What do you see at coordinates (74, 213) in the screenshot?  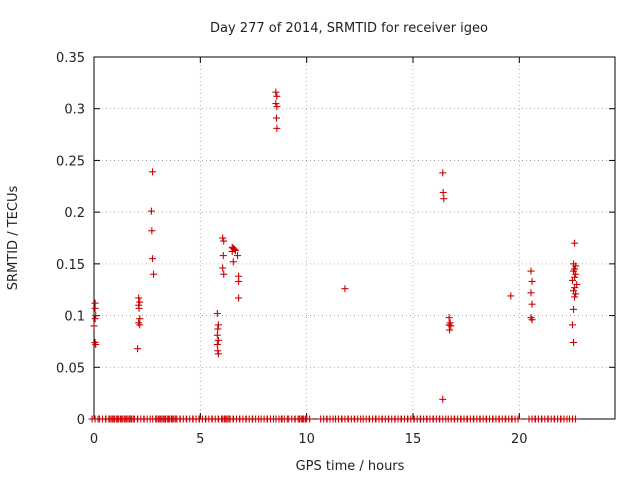 I see `y-tick-label: 0.2` at bounding box center [74, 213].